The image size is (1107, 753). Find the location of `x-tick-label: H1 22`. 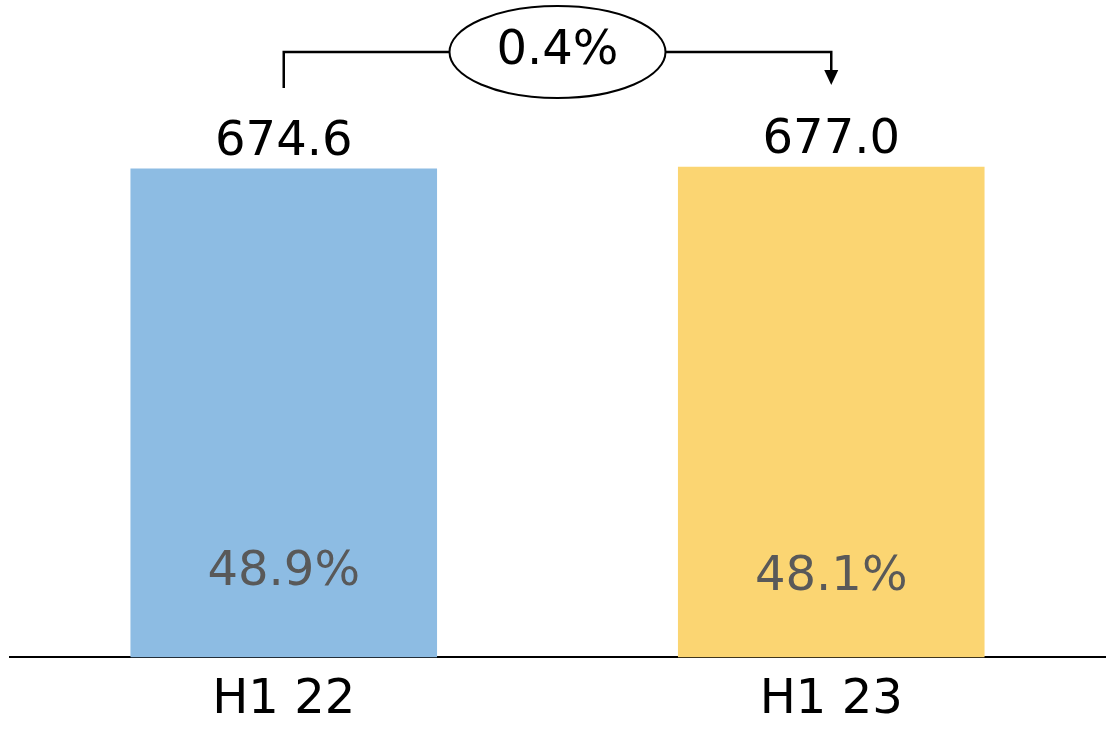

x-tick-label: H1 22 is located at coordinates (284, 695).